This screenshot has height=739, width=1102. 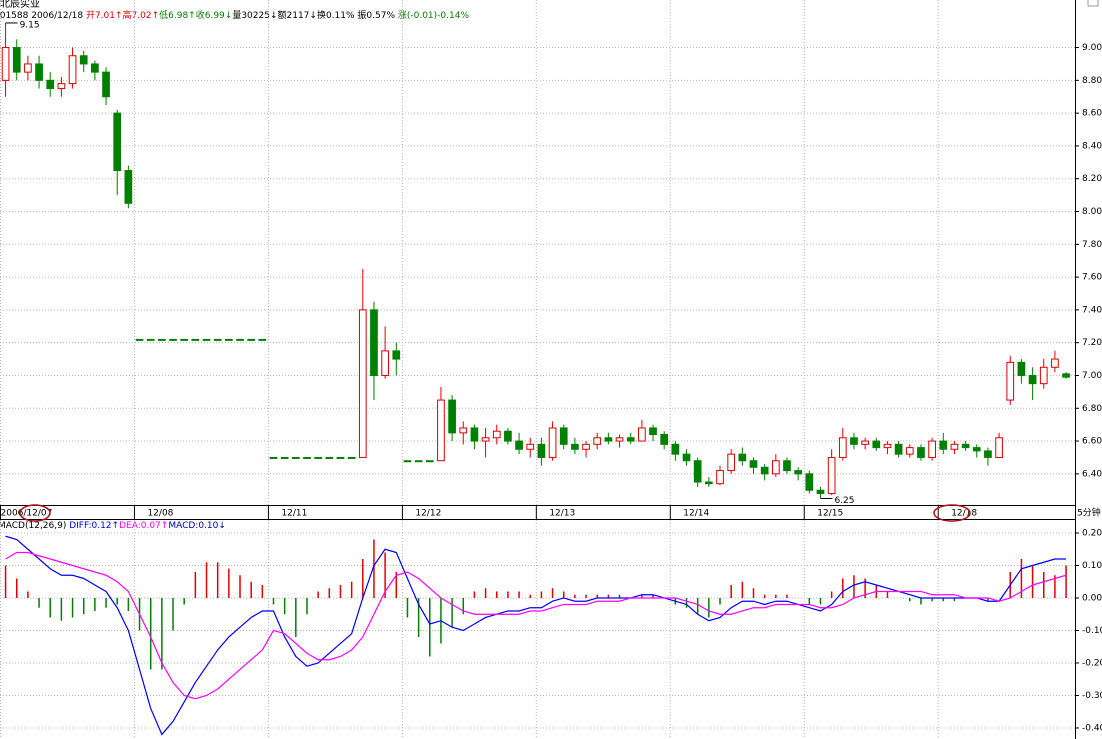 What do you see at coordinates (1092, 442) in the screenshot?
I see `y-tick-label: 6.60` at bounding box center [1092, 442].